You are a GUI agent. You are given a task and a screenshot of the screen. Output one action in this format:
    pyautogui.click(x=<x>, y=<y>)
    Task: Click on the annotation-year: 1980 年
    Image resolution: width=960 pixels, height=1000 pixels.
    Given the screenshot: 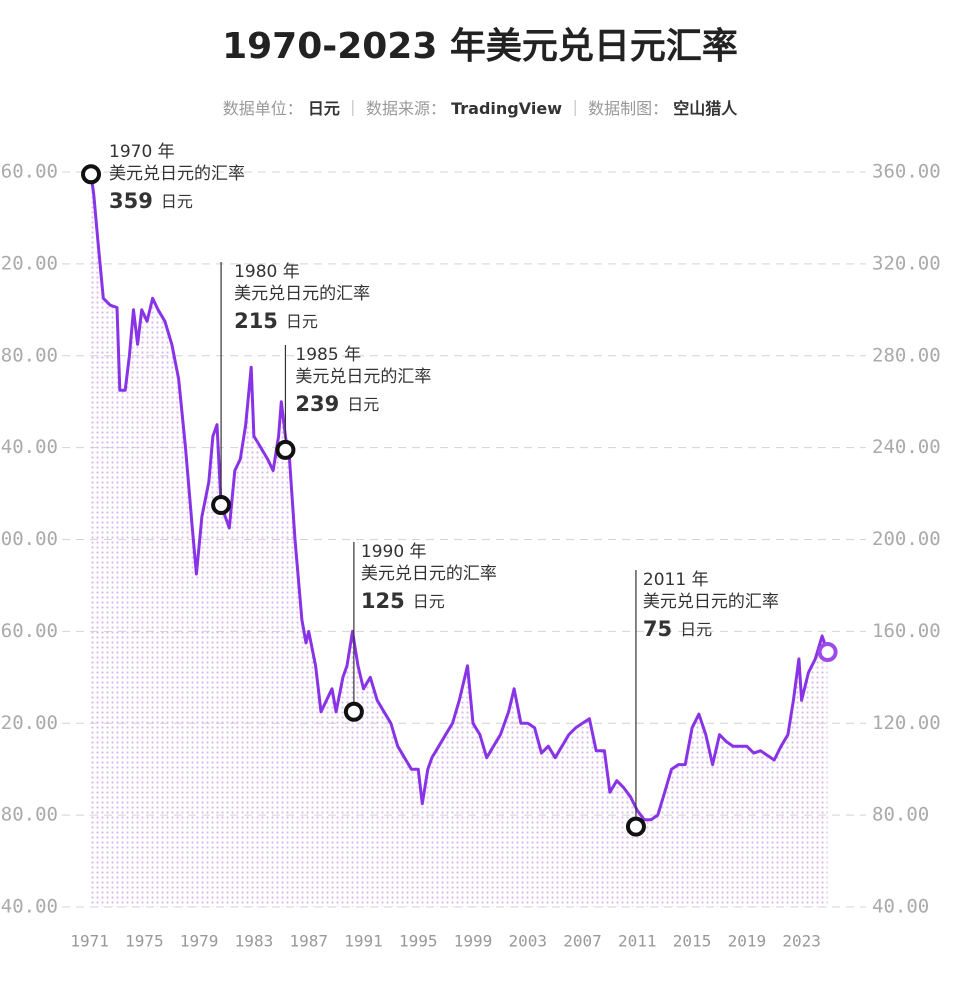 What is the action you would take?
    pyautogui.click(x=267, y=272)
    